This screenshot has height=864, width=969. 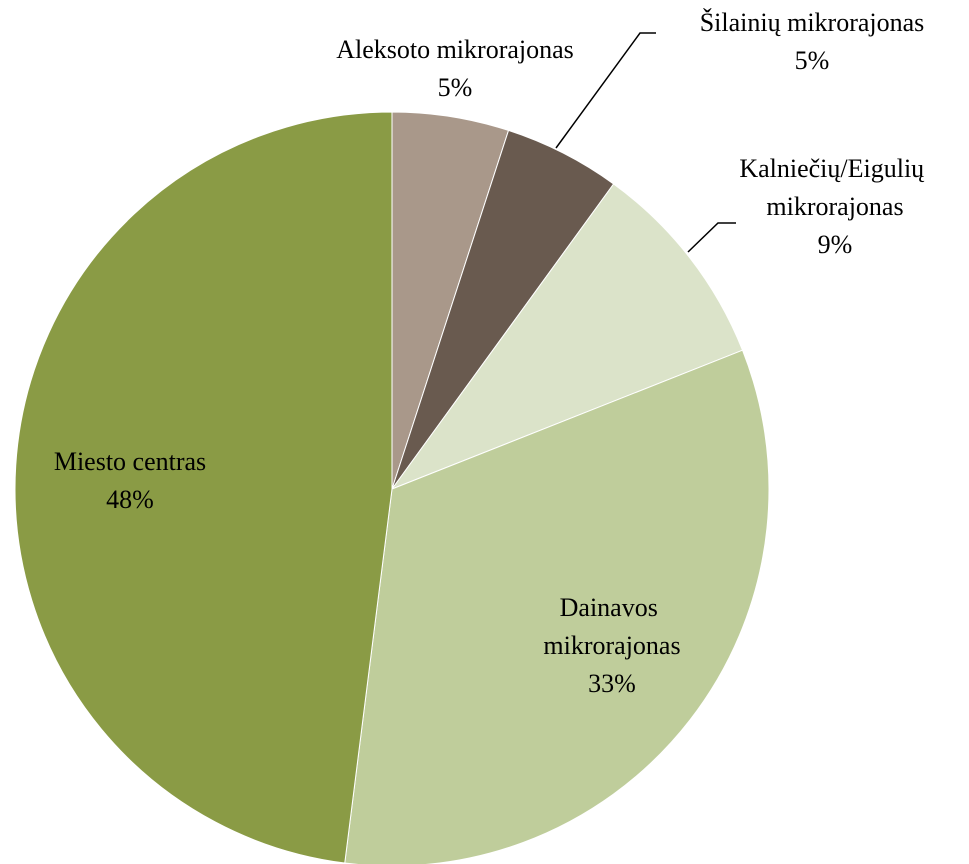 What do you see at coordinates (611, 626) in the screenshot?
I see `slice-label: Dainavos mikrorajonas` at bounding box center [611, 626].